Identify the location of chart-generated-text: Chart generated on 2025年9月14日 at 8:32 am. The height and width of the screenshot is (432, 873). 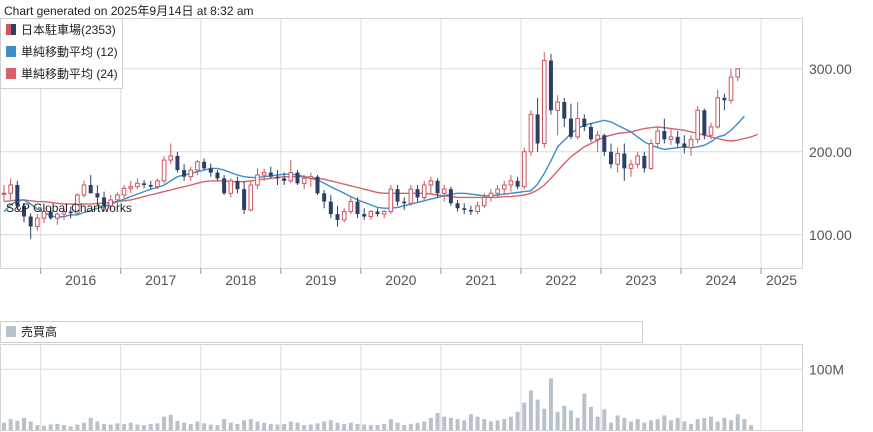
(129, 11).